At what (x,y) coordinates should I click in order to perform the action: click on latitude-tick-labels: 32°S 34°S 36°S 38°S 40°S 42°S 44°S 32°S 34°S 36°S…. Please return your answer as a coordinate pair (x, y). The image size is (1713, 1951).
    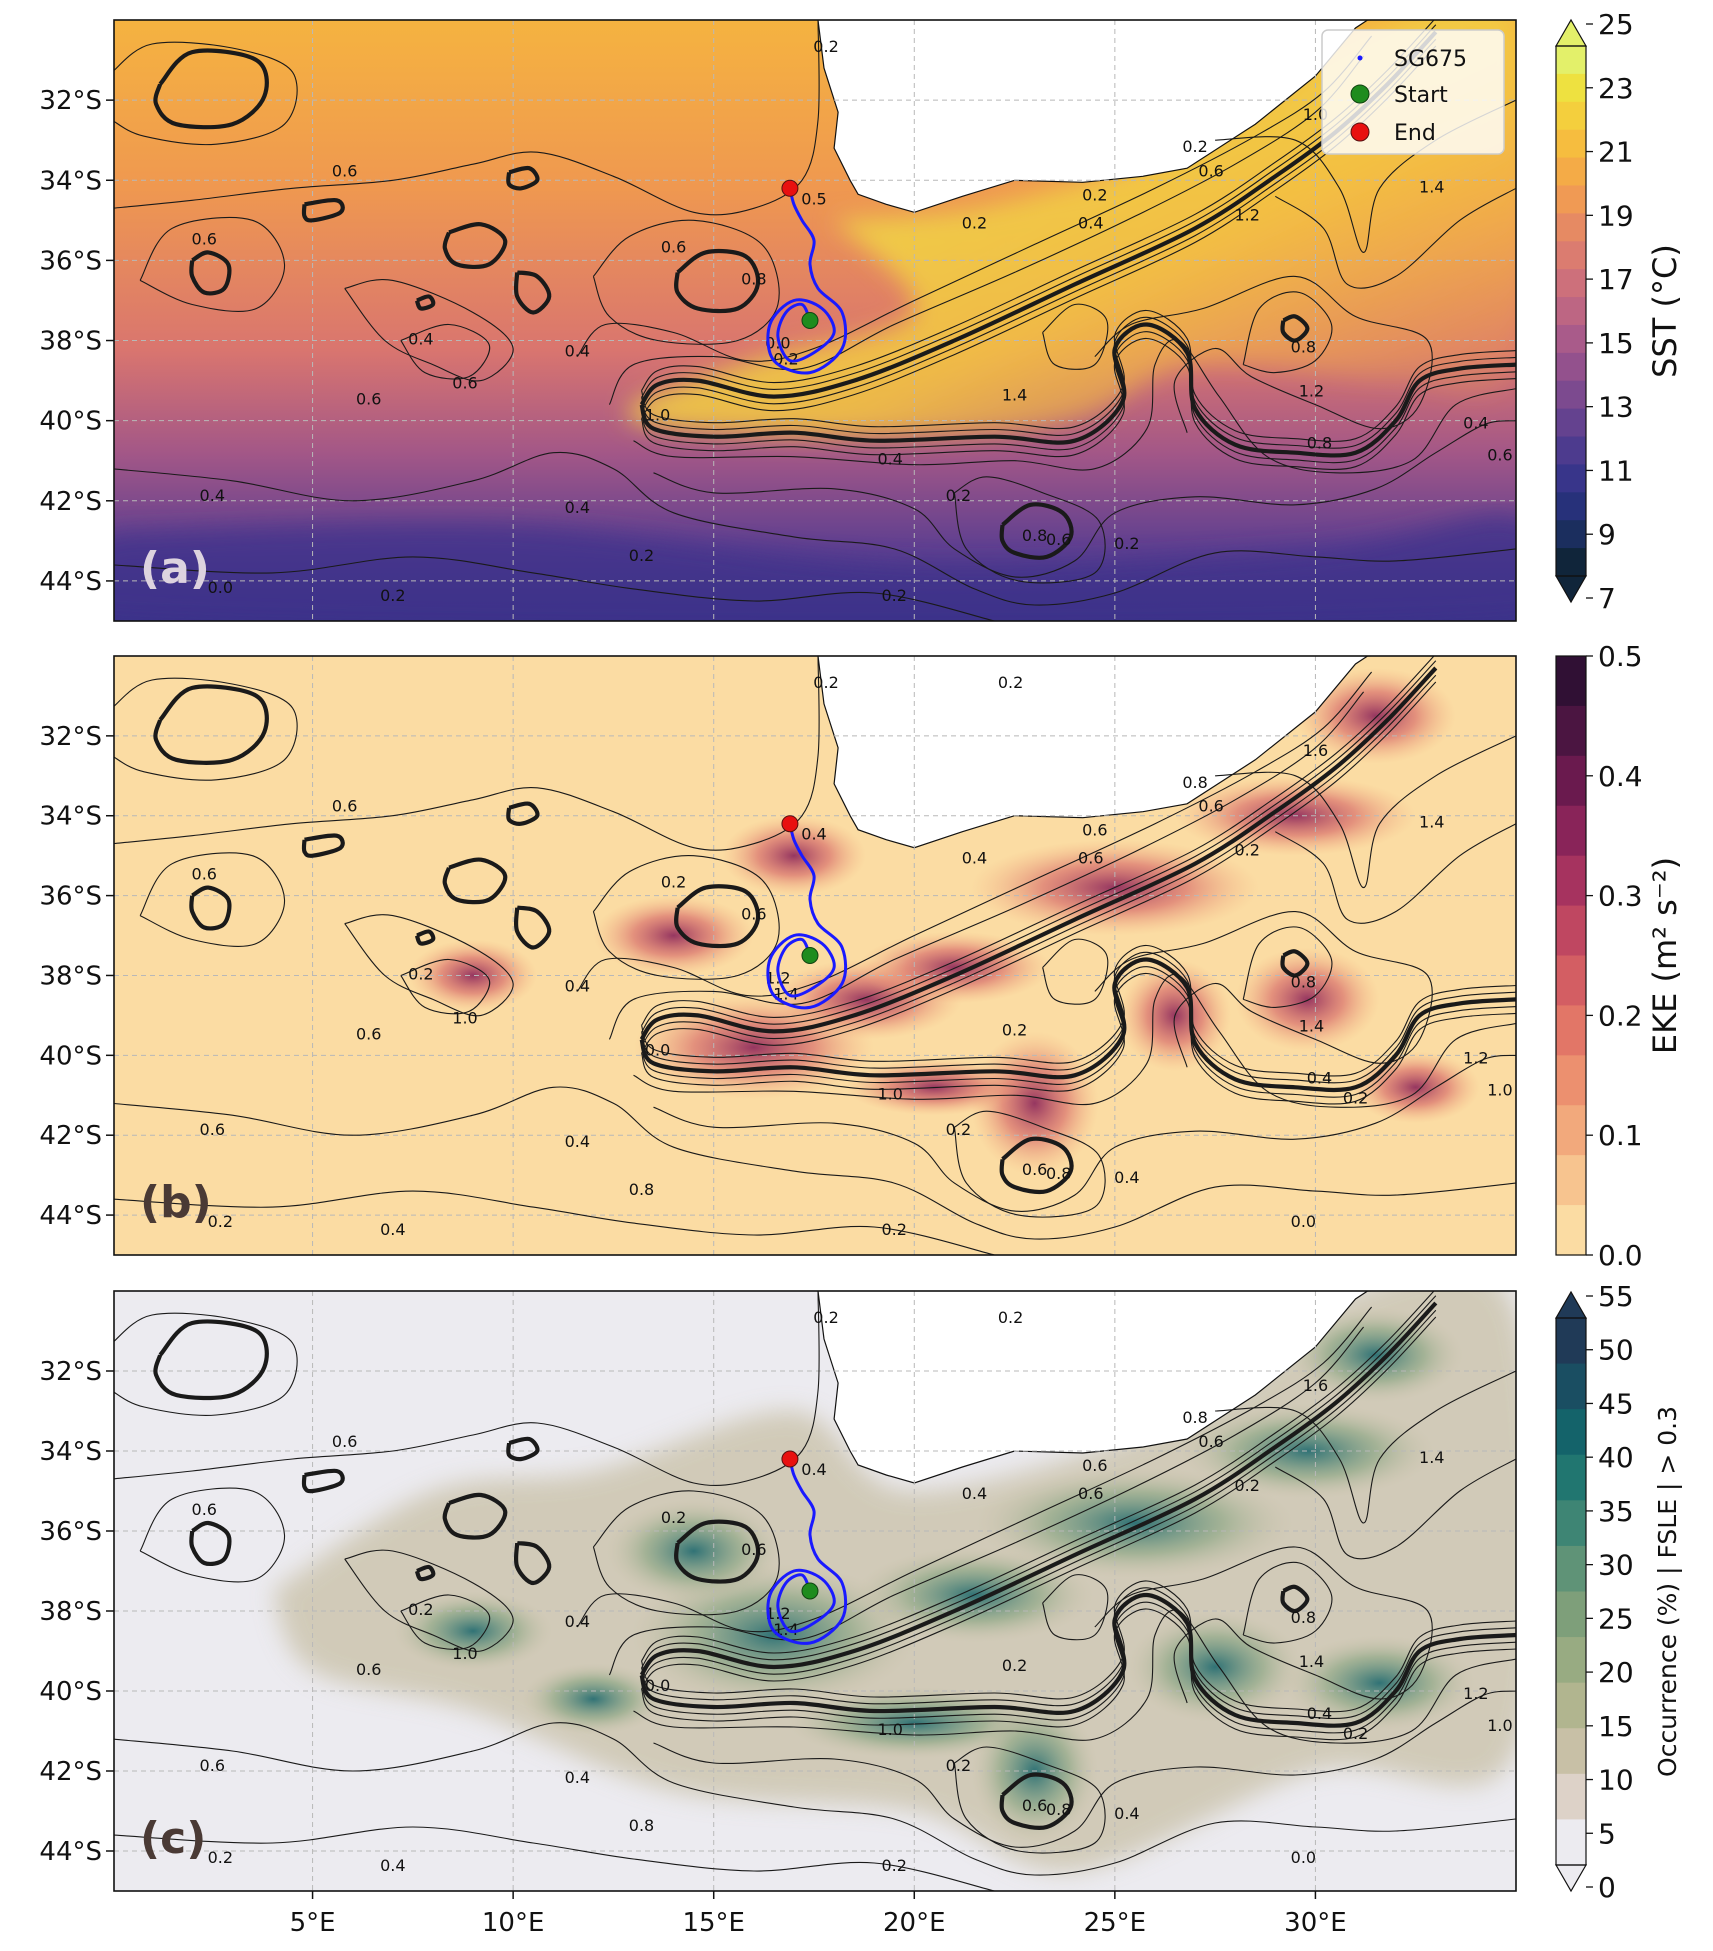
    Looking at the image, I should click on (76, 976).